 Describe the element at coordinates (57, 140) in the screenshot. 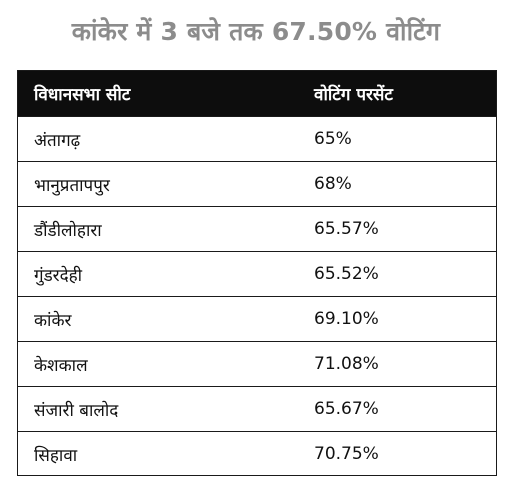

I see `constituency-cell: अंतागढ़` at that location.